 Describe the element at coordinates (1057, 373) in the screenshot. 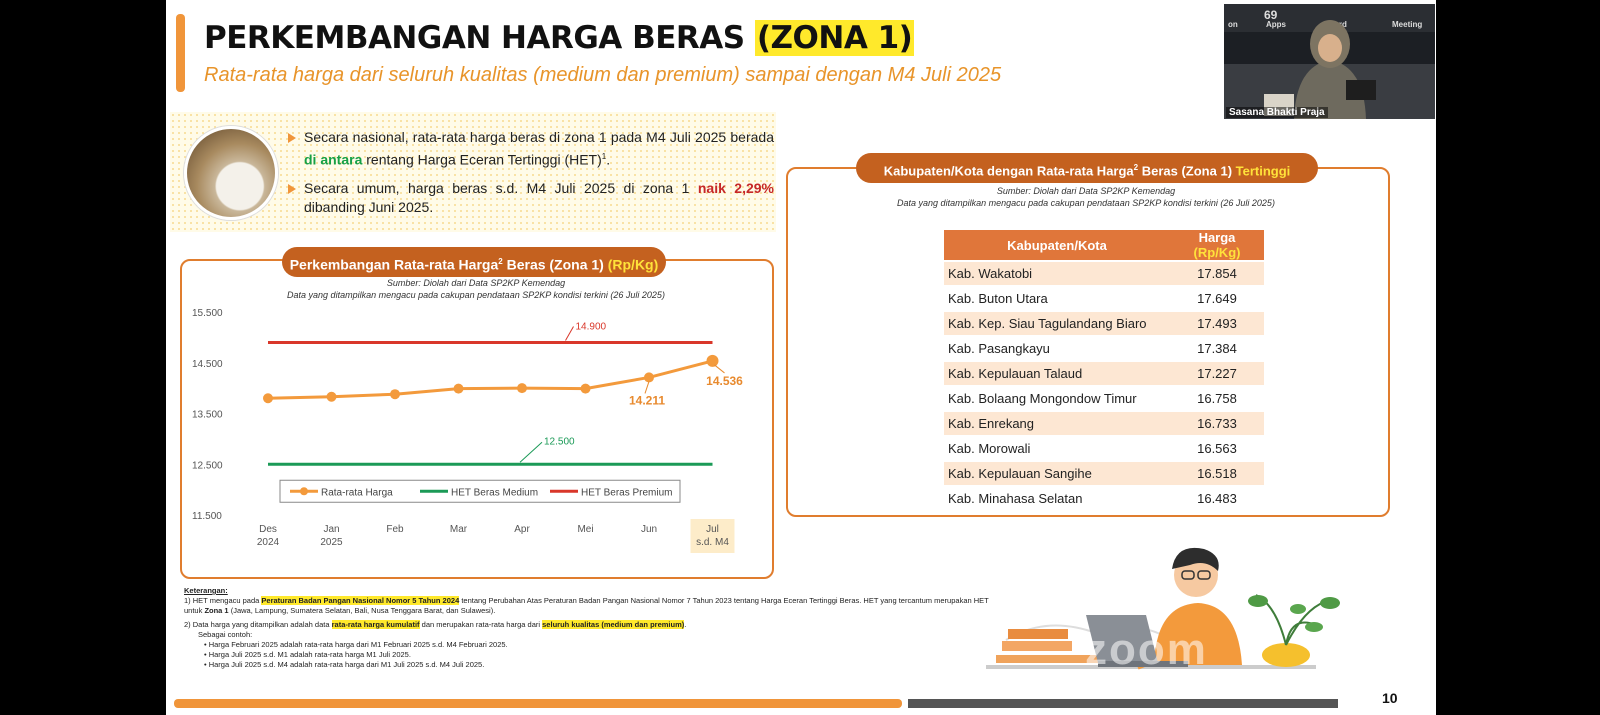

I see `region-name: Kab. Kepulauan Talaud` at that location.